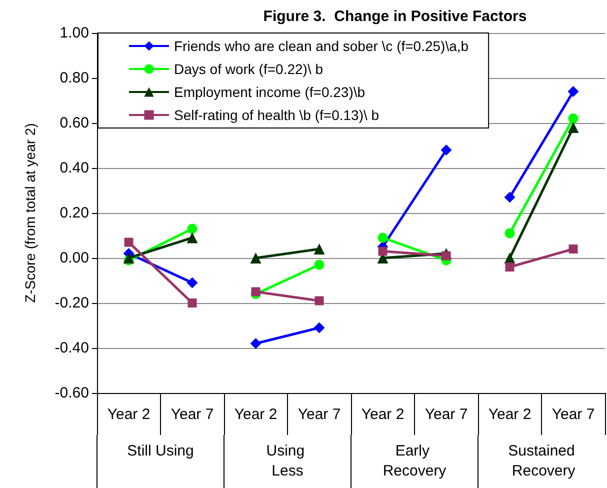  Describe the element at coordinates (74, 78) in the screenshot. I see `y-tick-label: 0.80` at that location.